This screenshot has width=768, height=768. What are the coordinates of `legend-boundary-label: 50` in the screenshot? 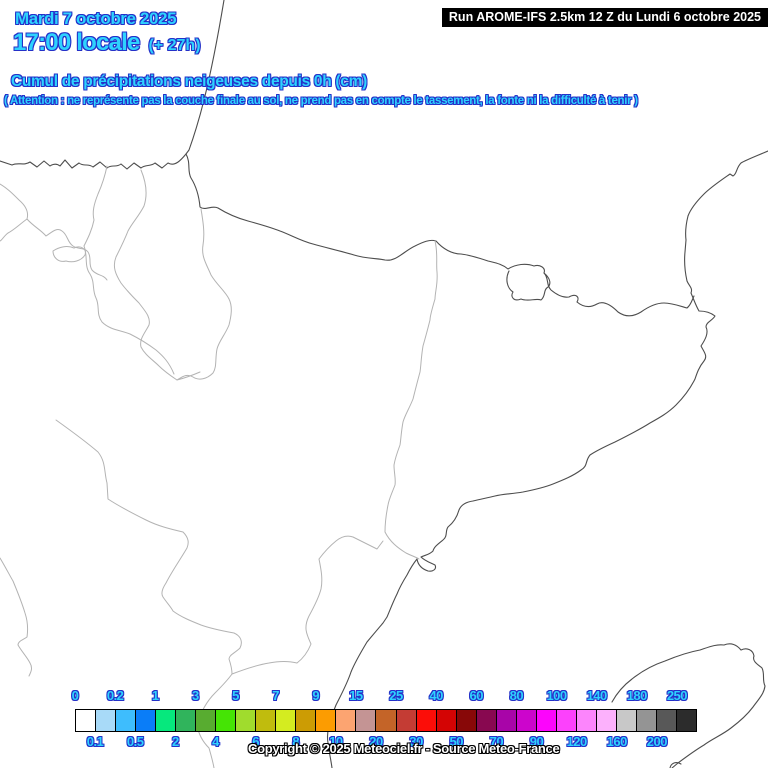 It's located at (456, 741).